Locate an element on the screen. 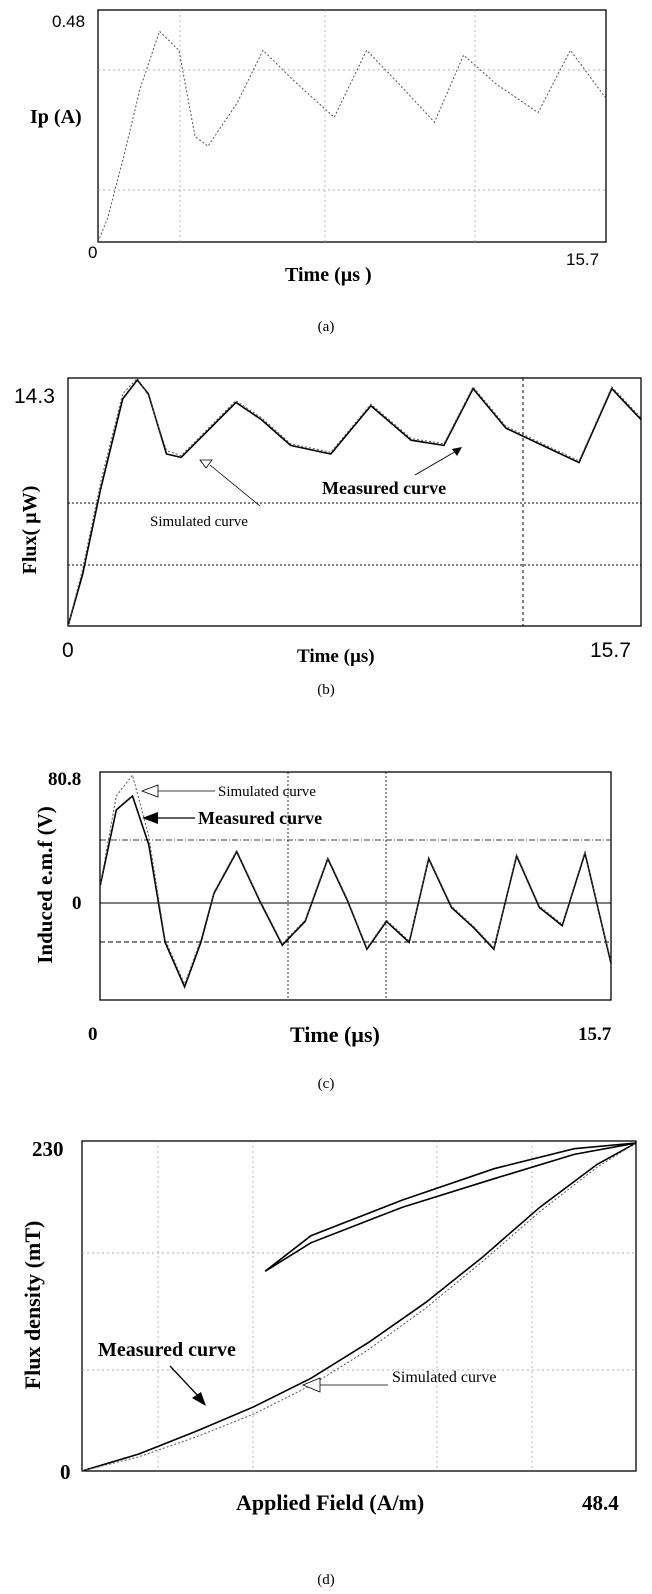 The image size is (652, 1594). y-tick-label-c-max: 80.8 is located at coordinates (64, 779).